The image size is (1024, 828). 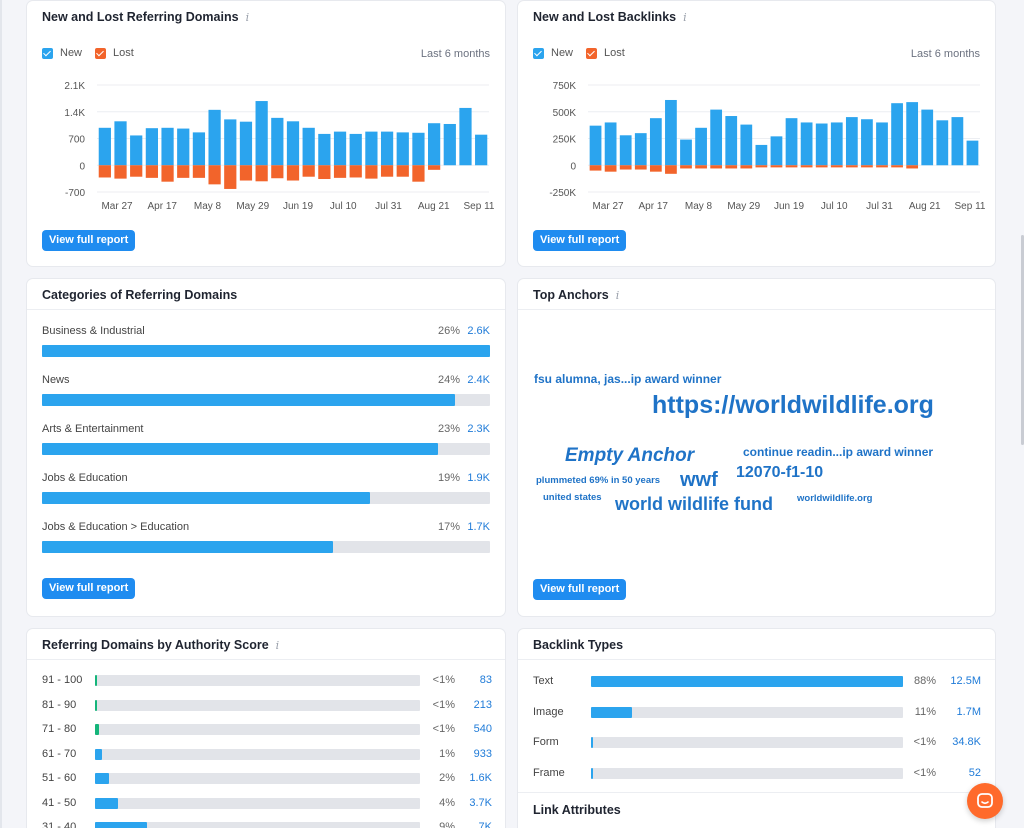 What do you see at coordinates (699, 480) in the screenshot?
I see `anchor-word: wwf` at bounding box center [699, 480].